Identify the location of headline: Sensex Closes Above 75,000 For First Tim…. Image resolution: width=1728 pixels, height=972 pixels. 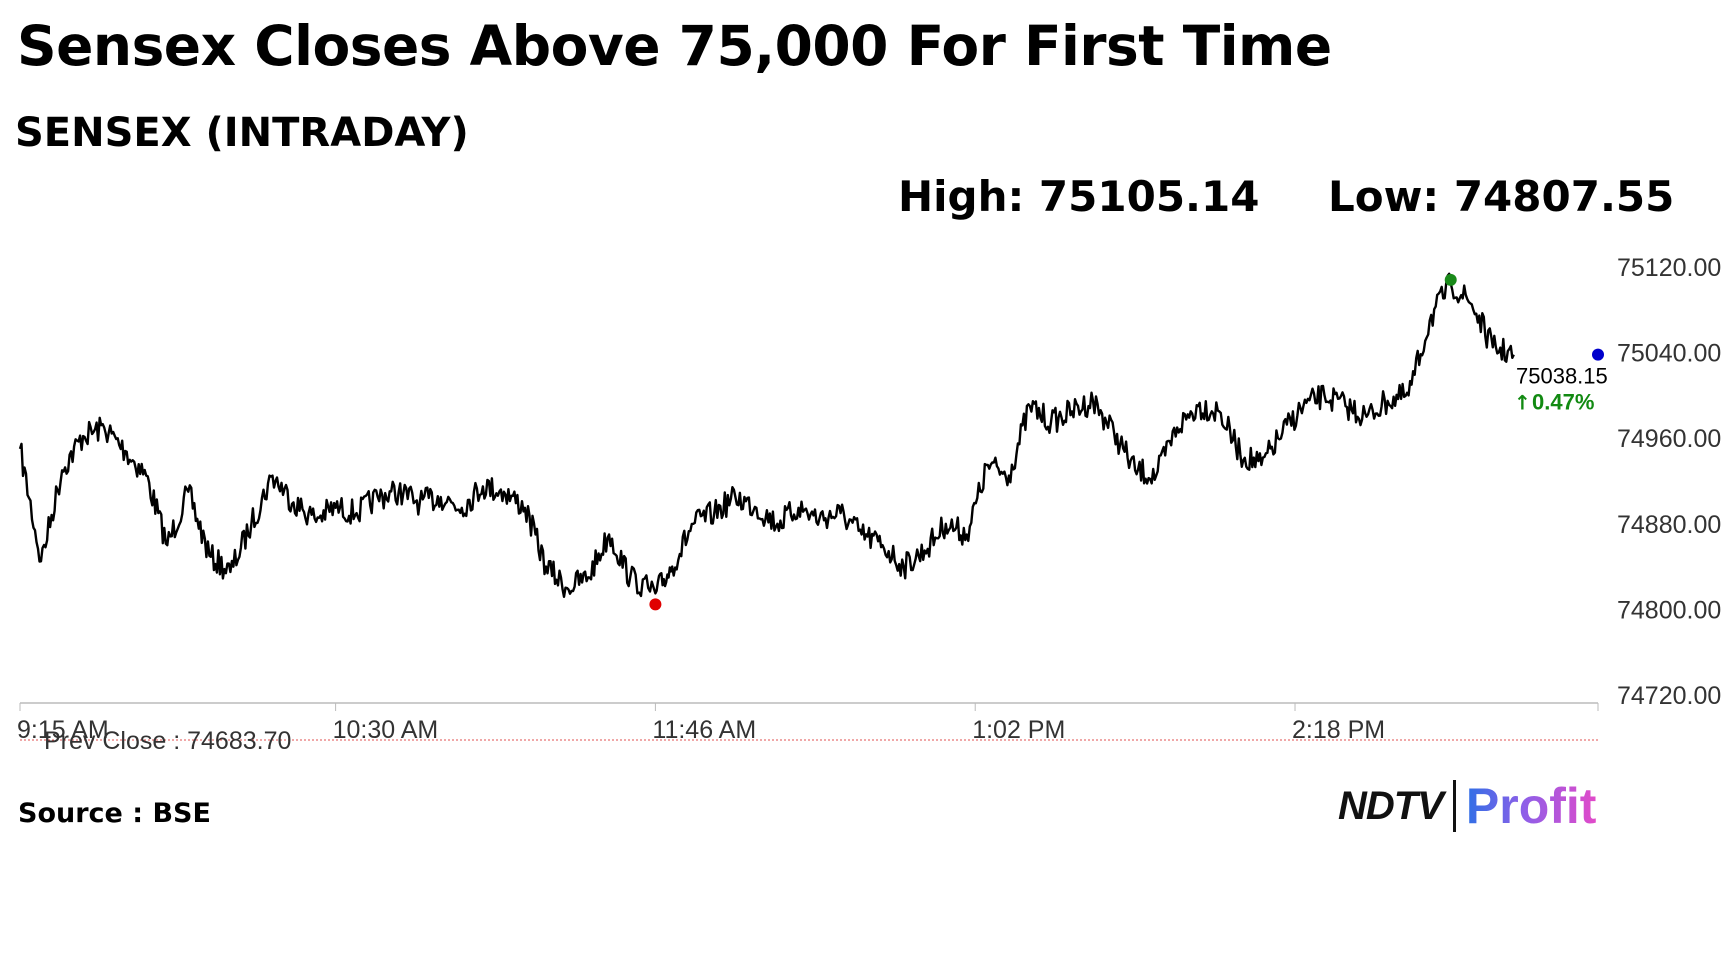
(674, 46).